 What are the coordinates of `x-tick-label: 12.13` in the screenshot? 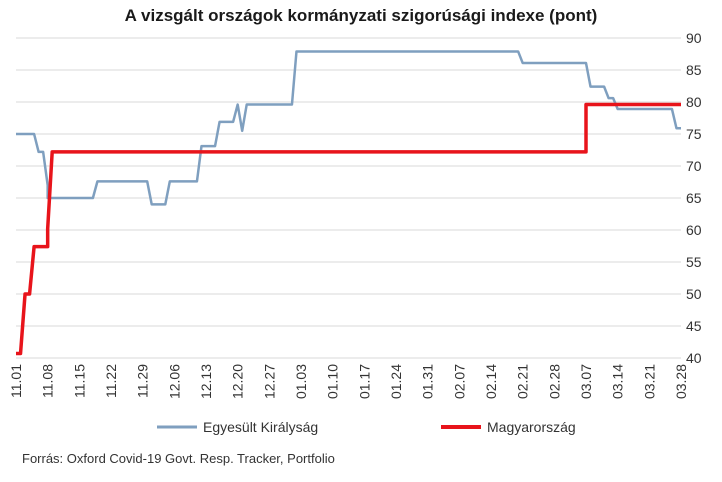 It's located at (206, 381).